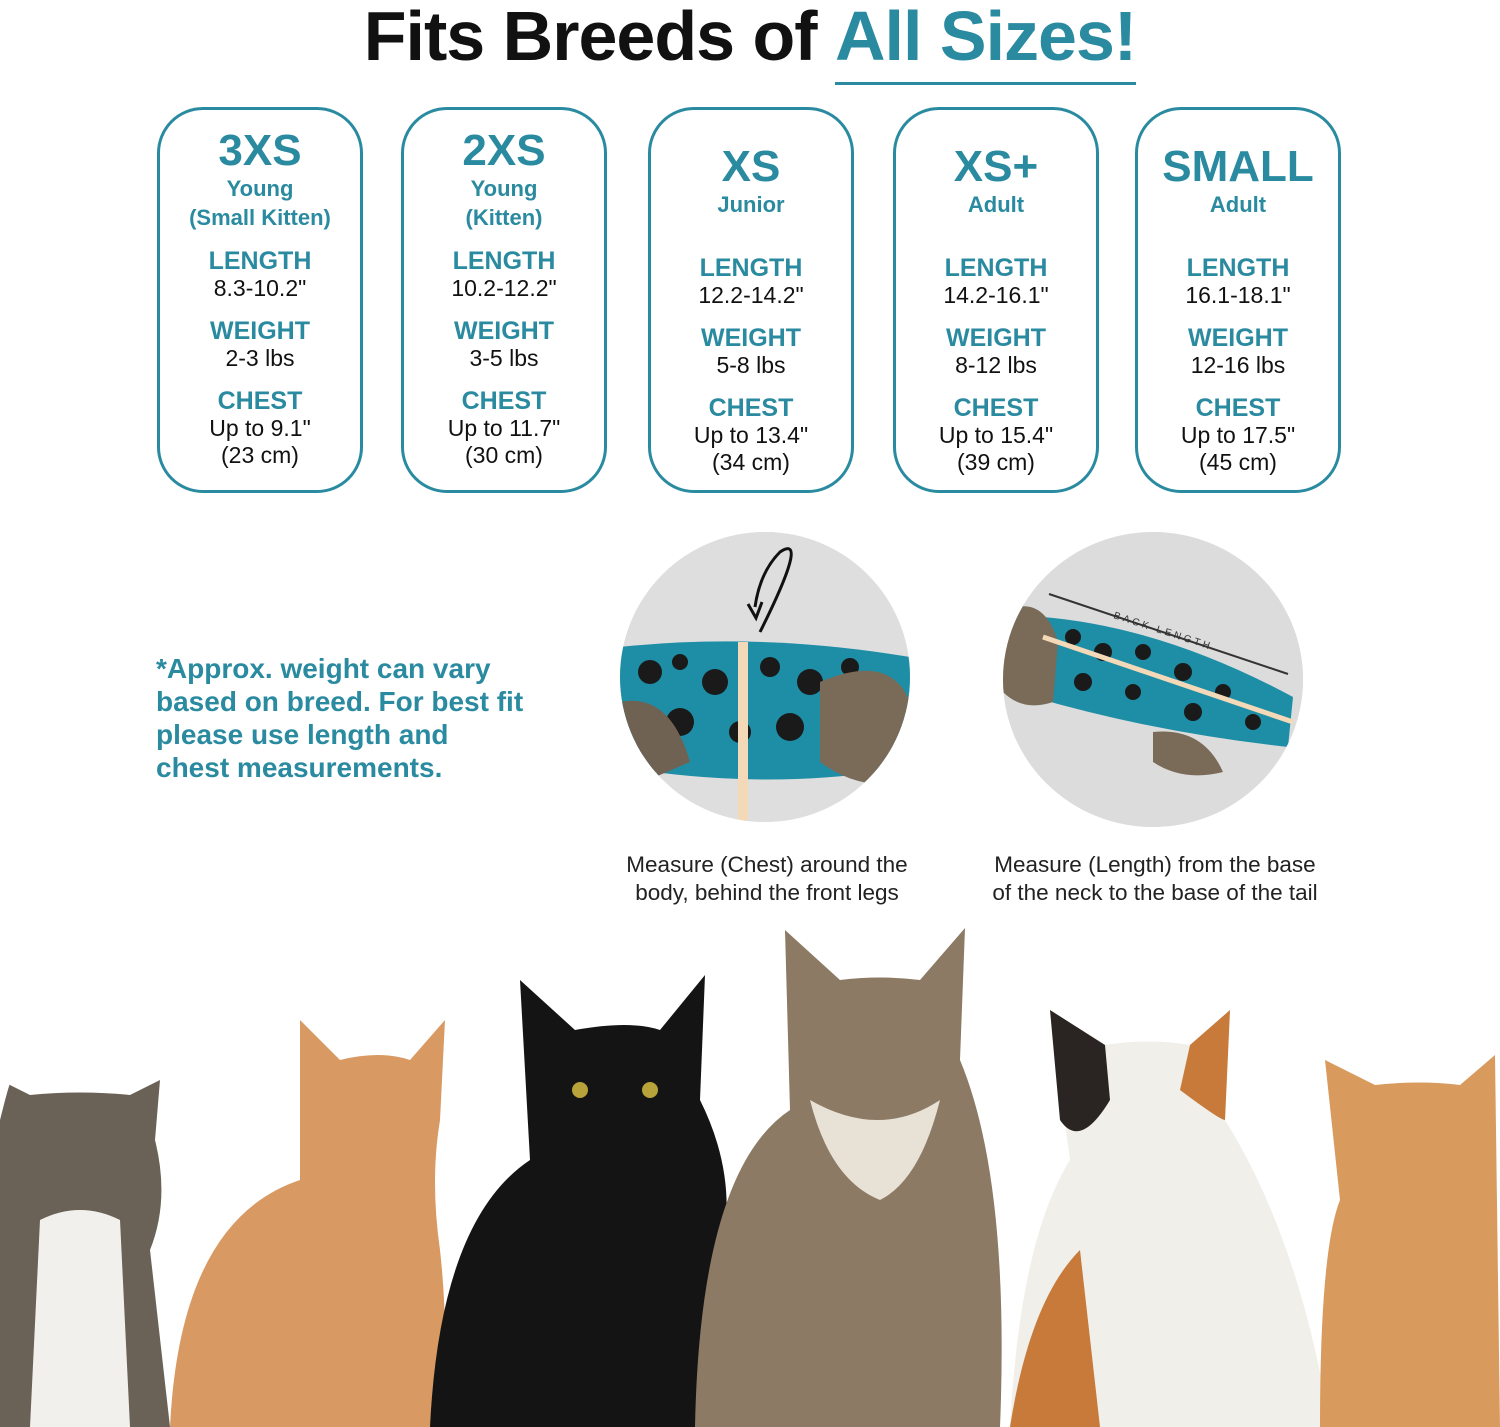 This screenshot has height=1427, width=1500. What do you see at coordinates (751, 365) in the screenshot?
I see `weight-value: 5-8 lbs` at bounding box center [751, 365].